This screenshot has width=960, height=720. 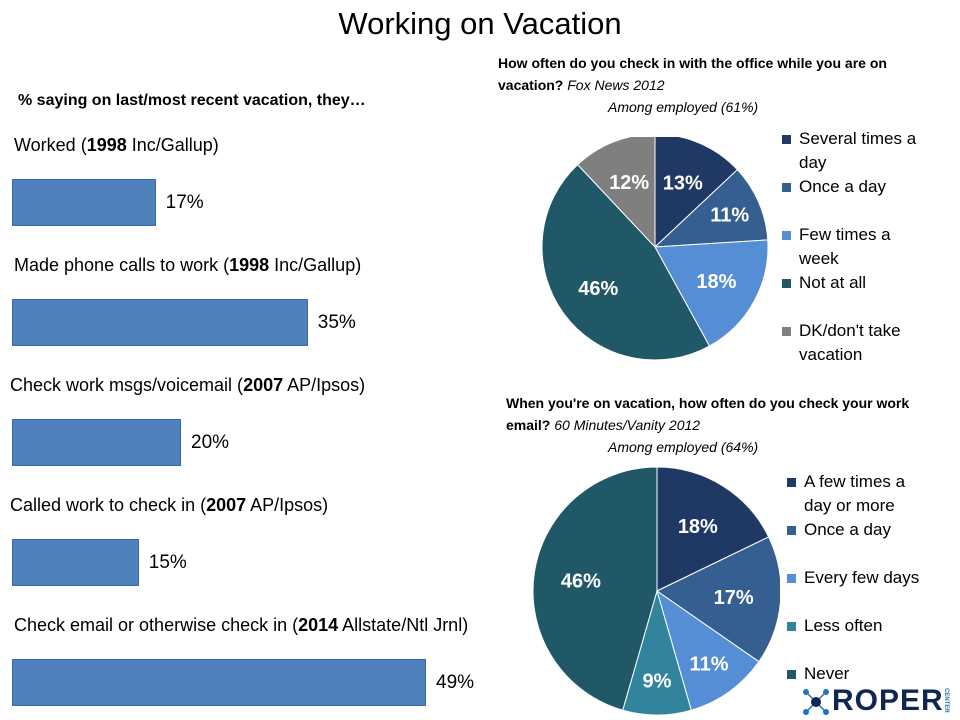 I want to click on pie1-subtitle: Among employed (61%), so click(x=683, y=107).